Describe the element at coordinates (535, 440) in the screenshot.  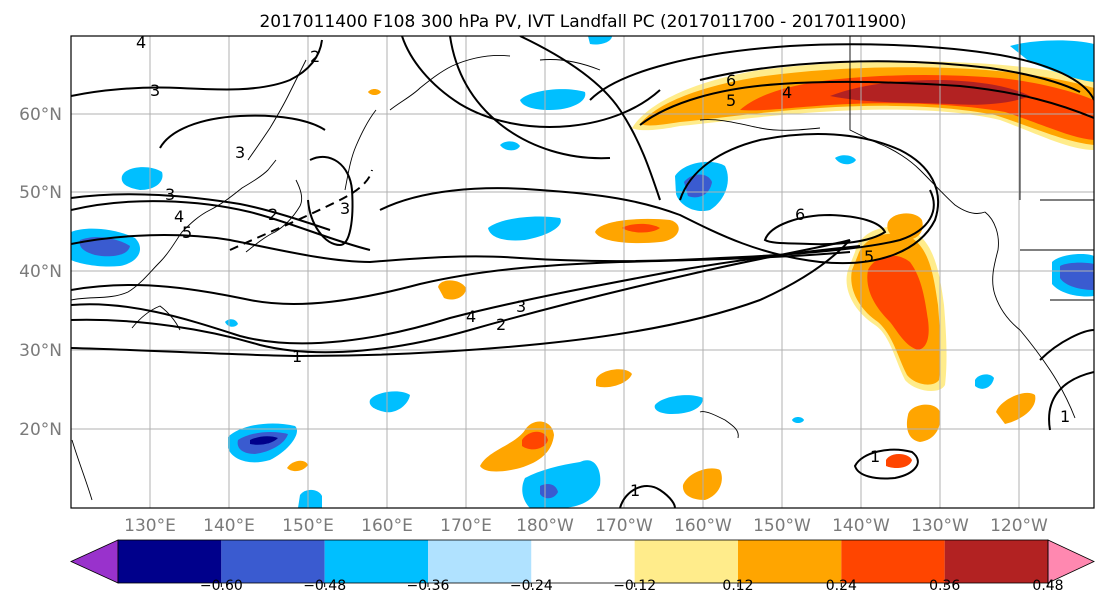
I see `positive-anomaly-small-5-red` at that location.